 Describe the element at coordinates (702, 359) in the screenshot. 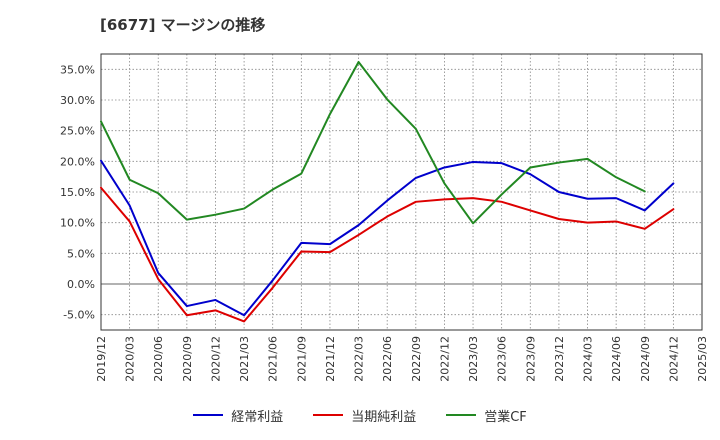

I see `x-tick-label: 2025/03` at that location.